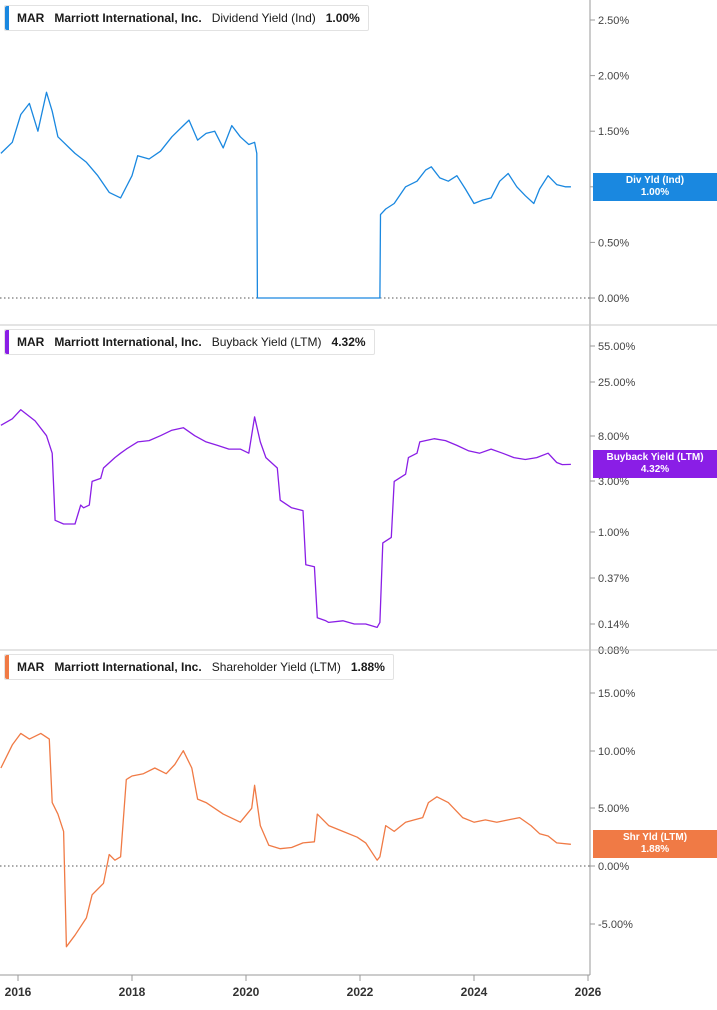 Image resolution: width=717 pixels, height=1010 pixels. Describe the element at coordinates (617, 347) in the screenshot. I see `y-tick-label: 55.00%` at that location.